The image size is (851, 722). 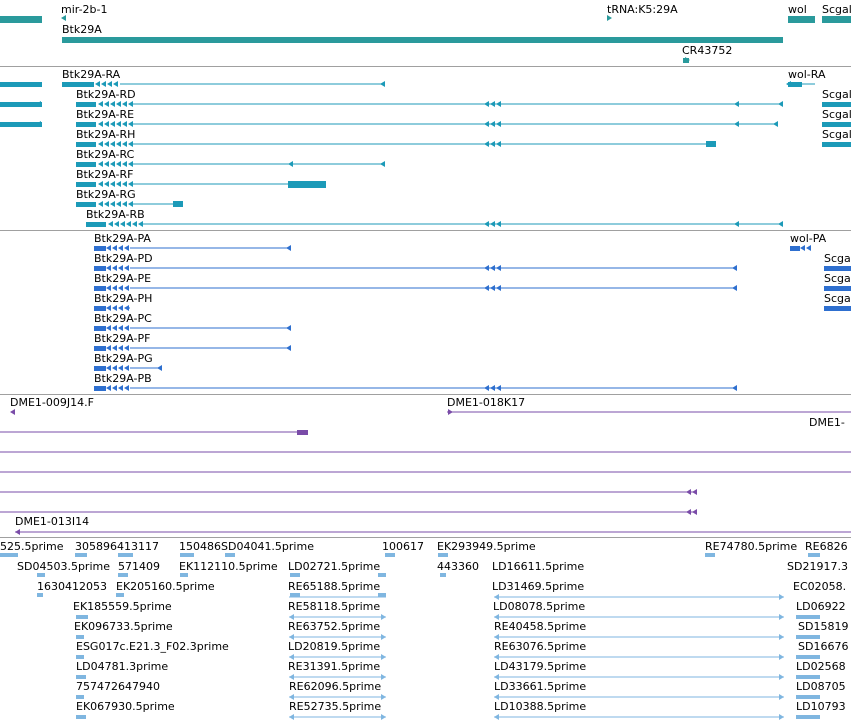 What do you see at coordinates (751, 546) in the screenshot?
I see `est-label: RE74780.5prime` at bounding box center [751, 546].